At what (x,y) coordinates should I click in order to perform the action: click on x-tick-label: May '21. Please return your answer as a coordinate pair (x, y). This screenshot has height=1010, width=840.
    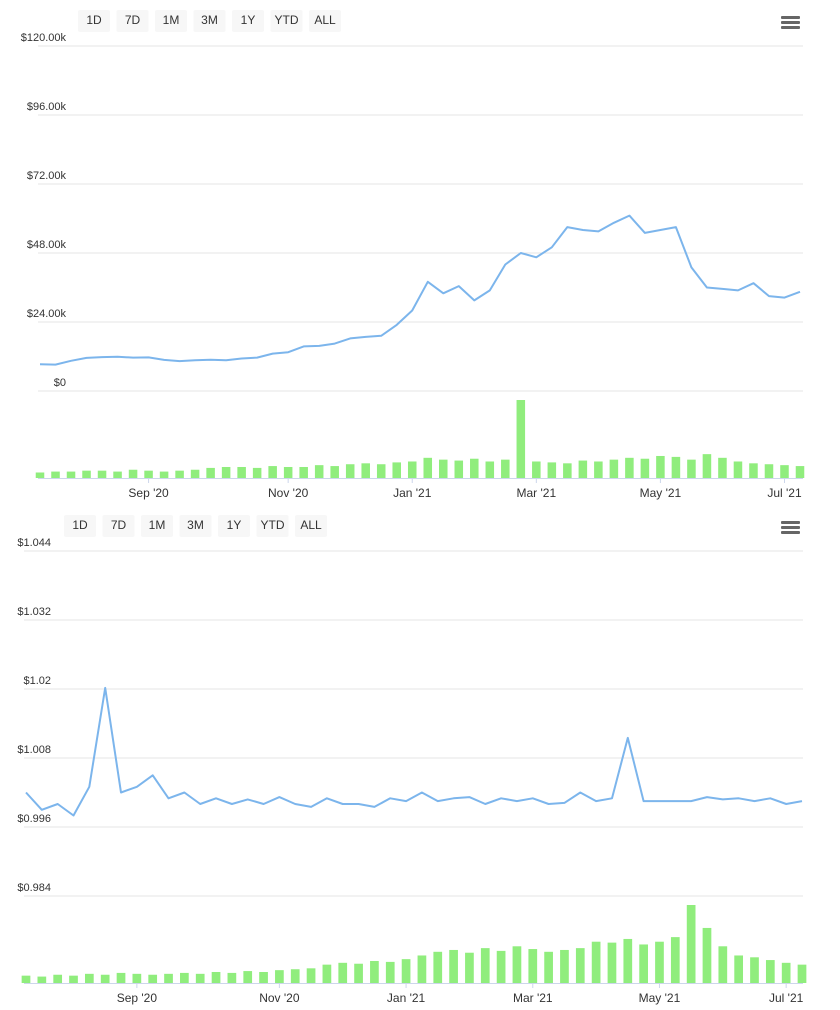
    Looking at the image, I should click on (660, 998).